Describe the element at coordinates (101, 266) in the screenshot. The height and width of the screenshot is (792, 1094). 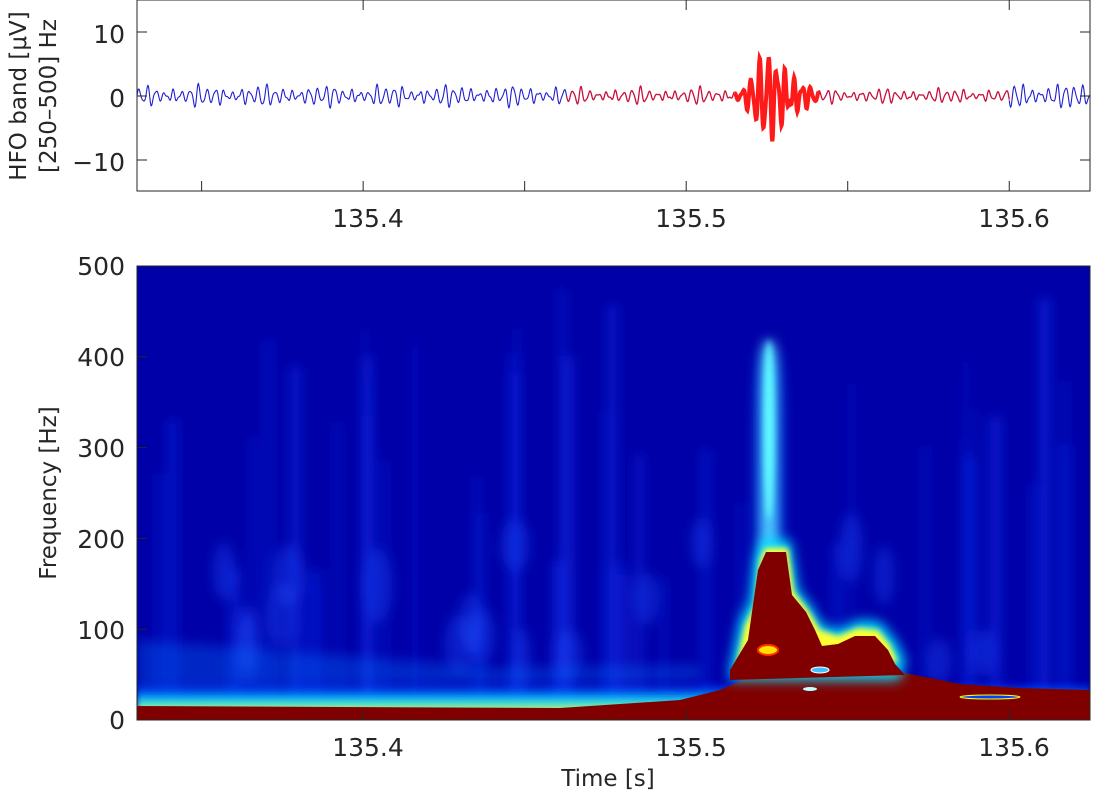
I see `bot-ytick-label-500: 500` at that location.